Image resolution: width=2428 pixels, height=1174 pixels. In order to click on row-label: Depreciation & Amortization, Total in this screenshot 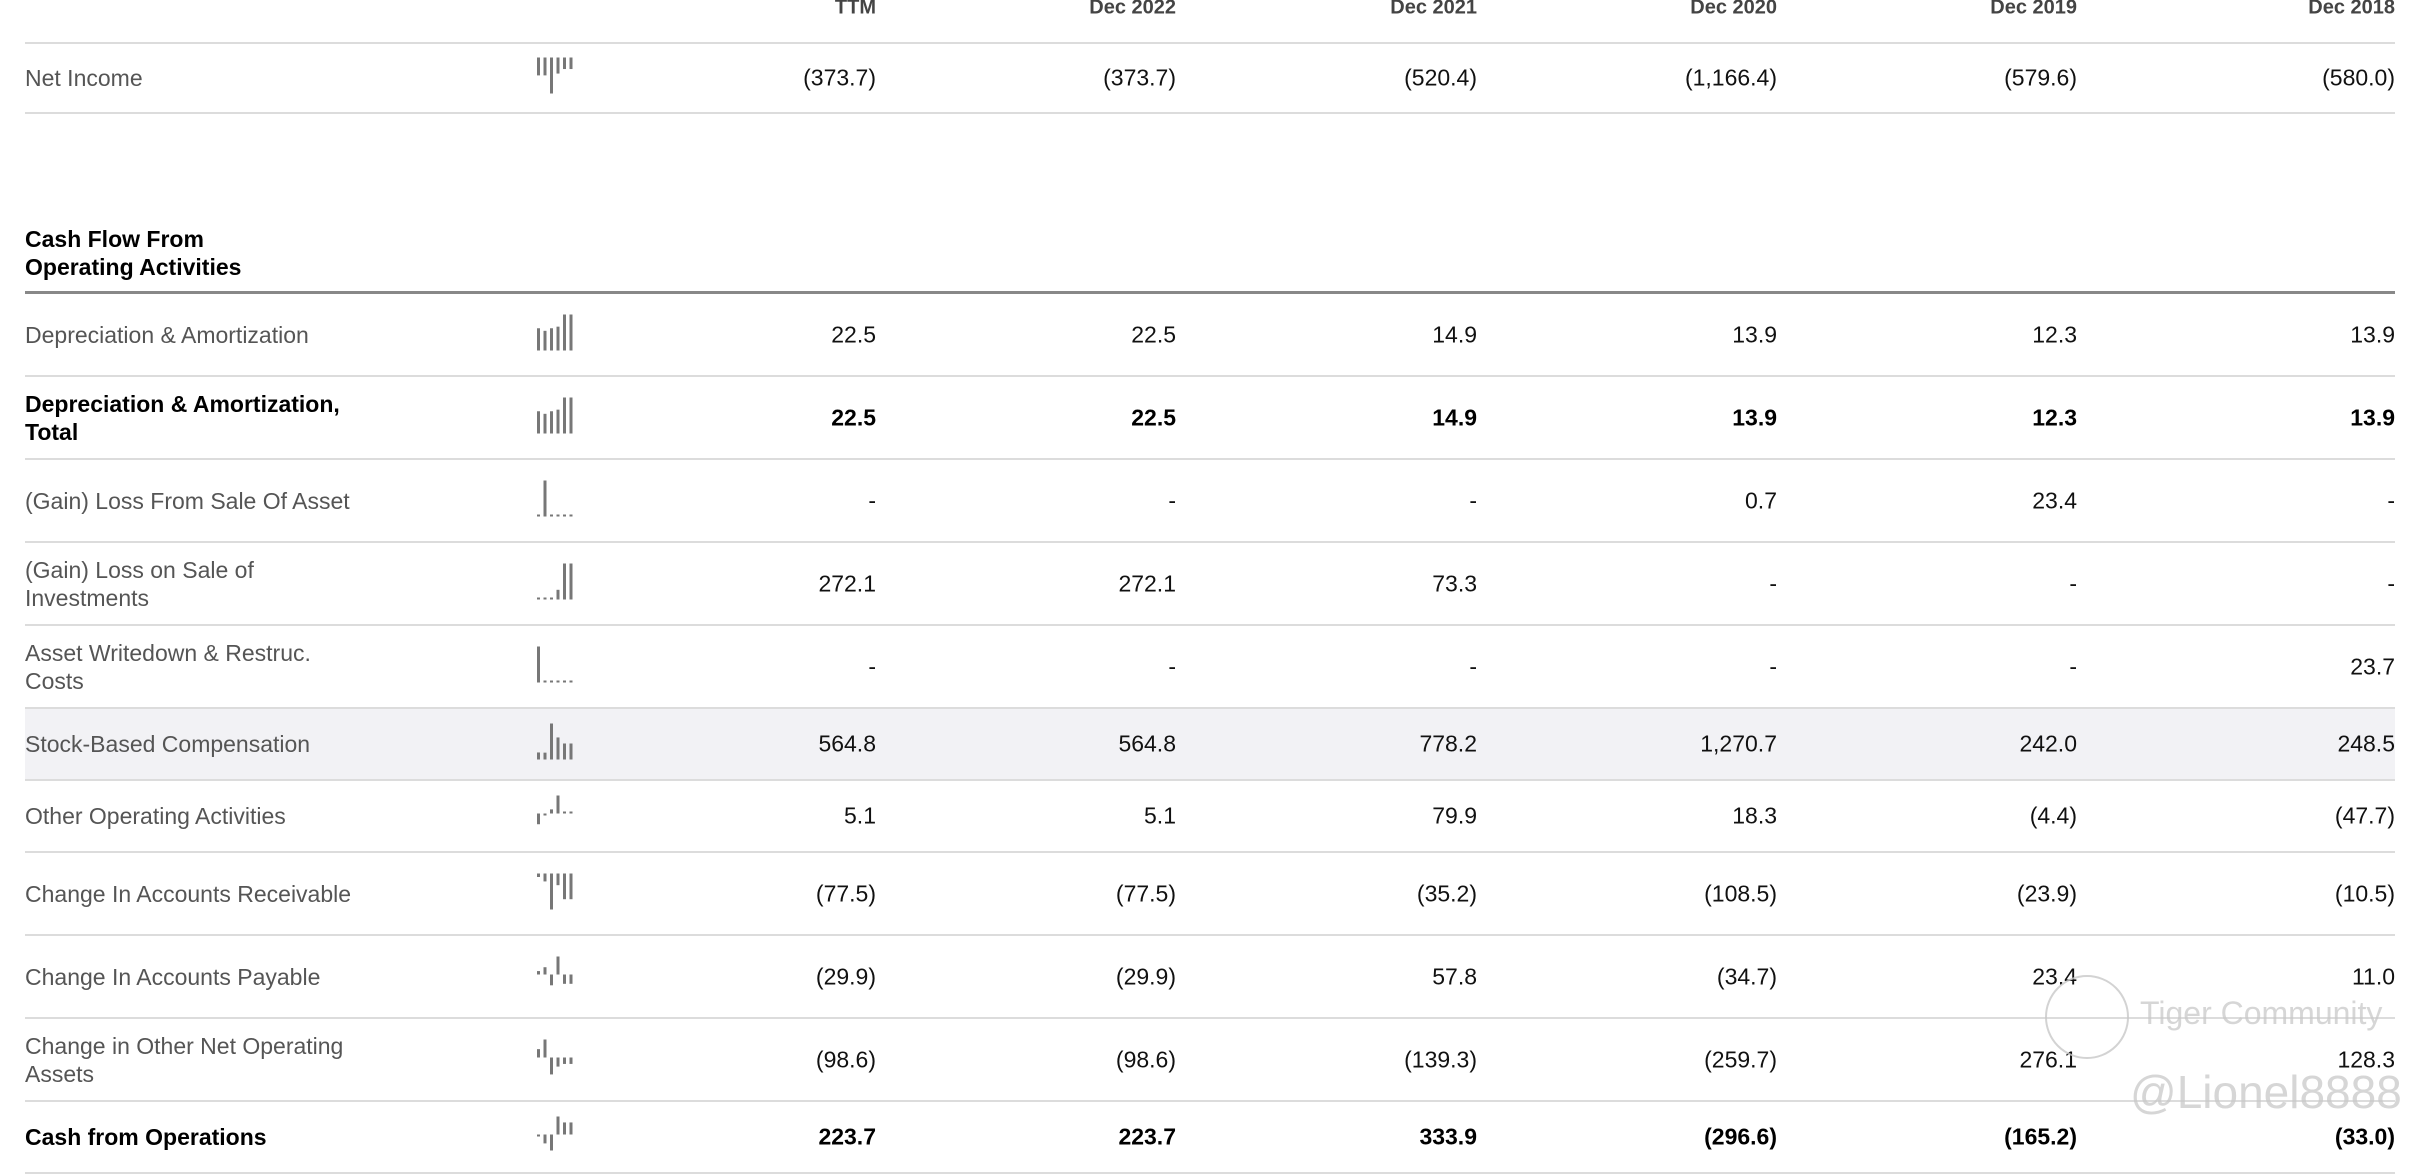, I will do `click(182, 417)`.